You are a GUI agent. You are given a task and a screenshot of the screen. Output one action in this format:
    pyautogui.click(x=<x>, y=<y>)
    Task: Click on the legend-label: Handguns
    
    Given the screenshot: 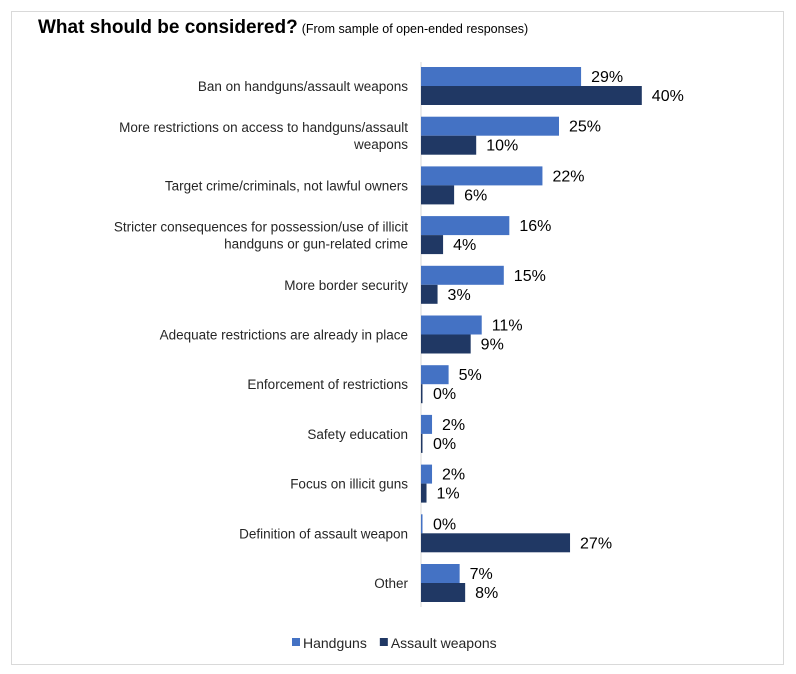 What is the action you would take?
    pyautogui.click(x=335, y=643)
    